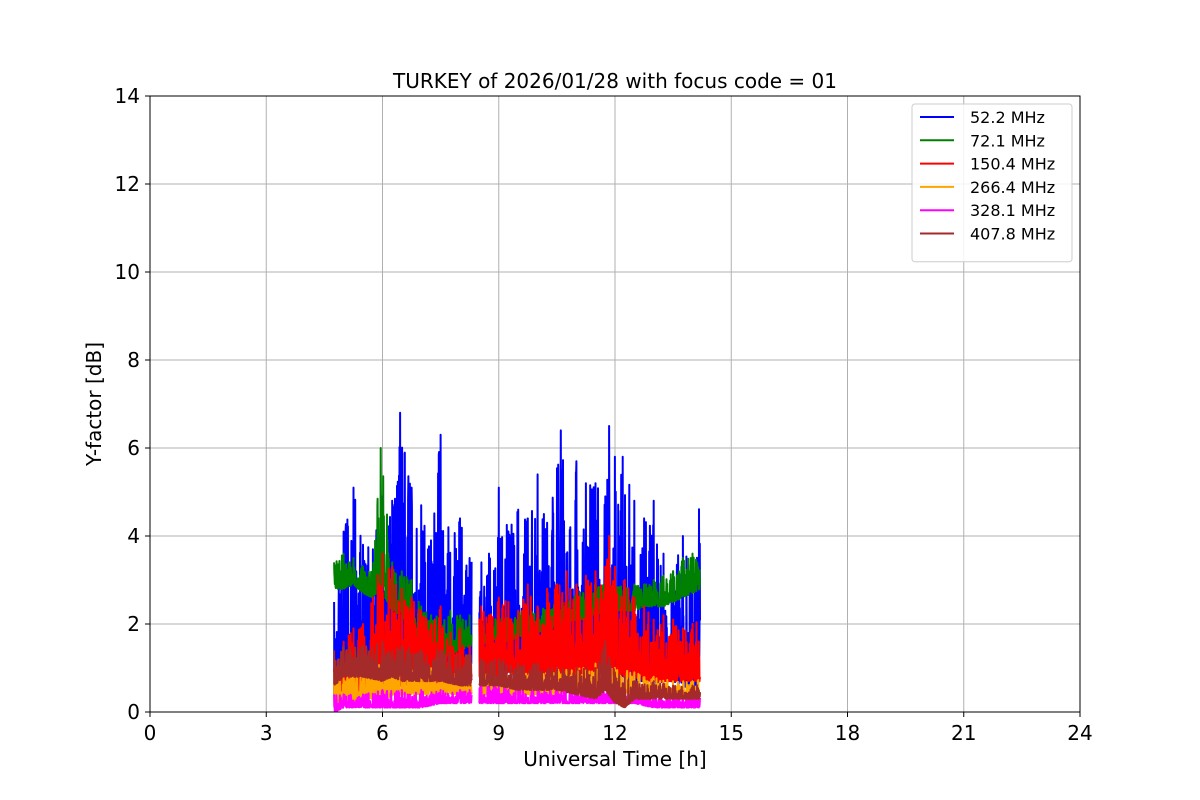 This screenshot has width=1200, height=800. What do you see at coordinates (127, 272) in the screenshot?
I see `y-tick-label: 10` at bounding box center [127, 272].